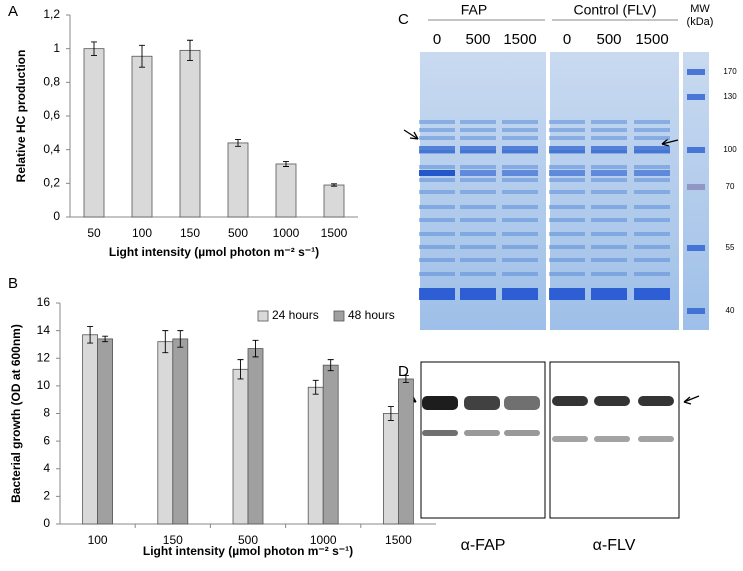  I want to click on y-tick-label: 0,2, so click(51, 183).